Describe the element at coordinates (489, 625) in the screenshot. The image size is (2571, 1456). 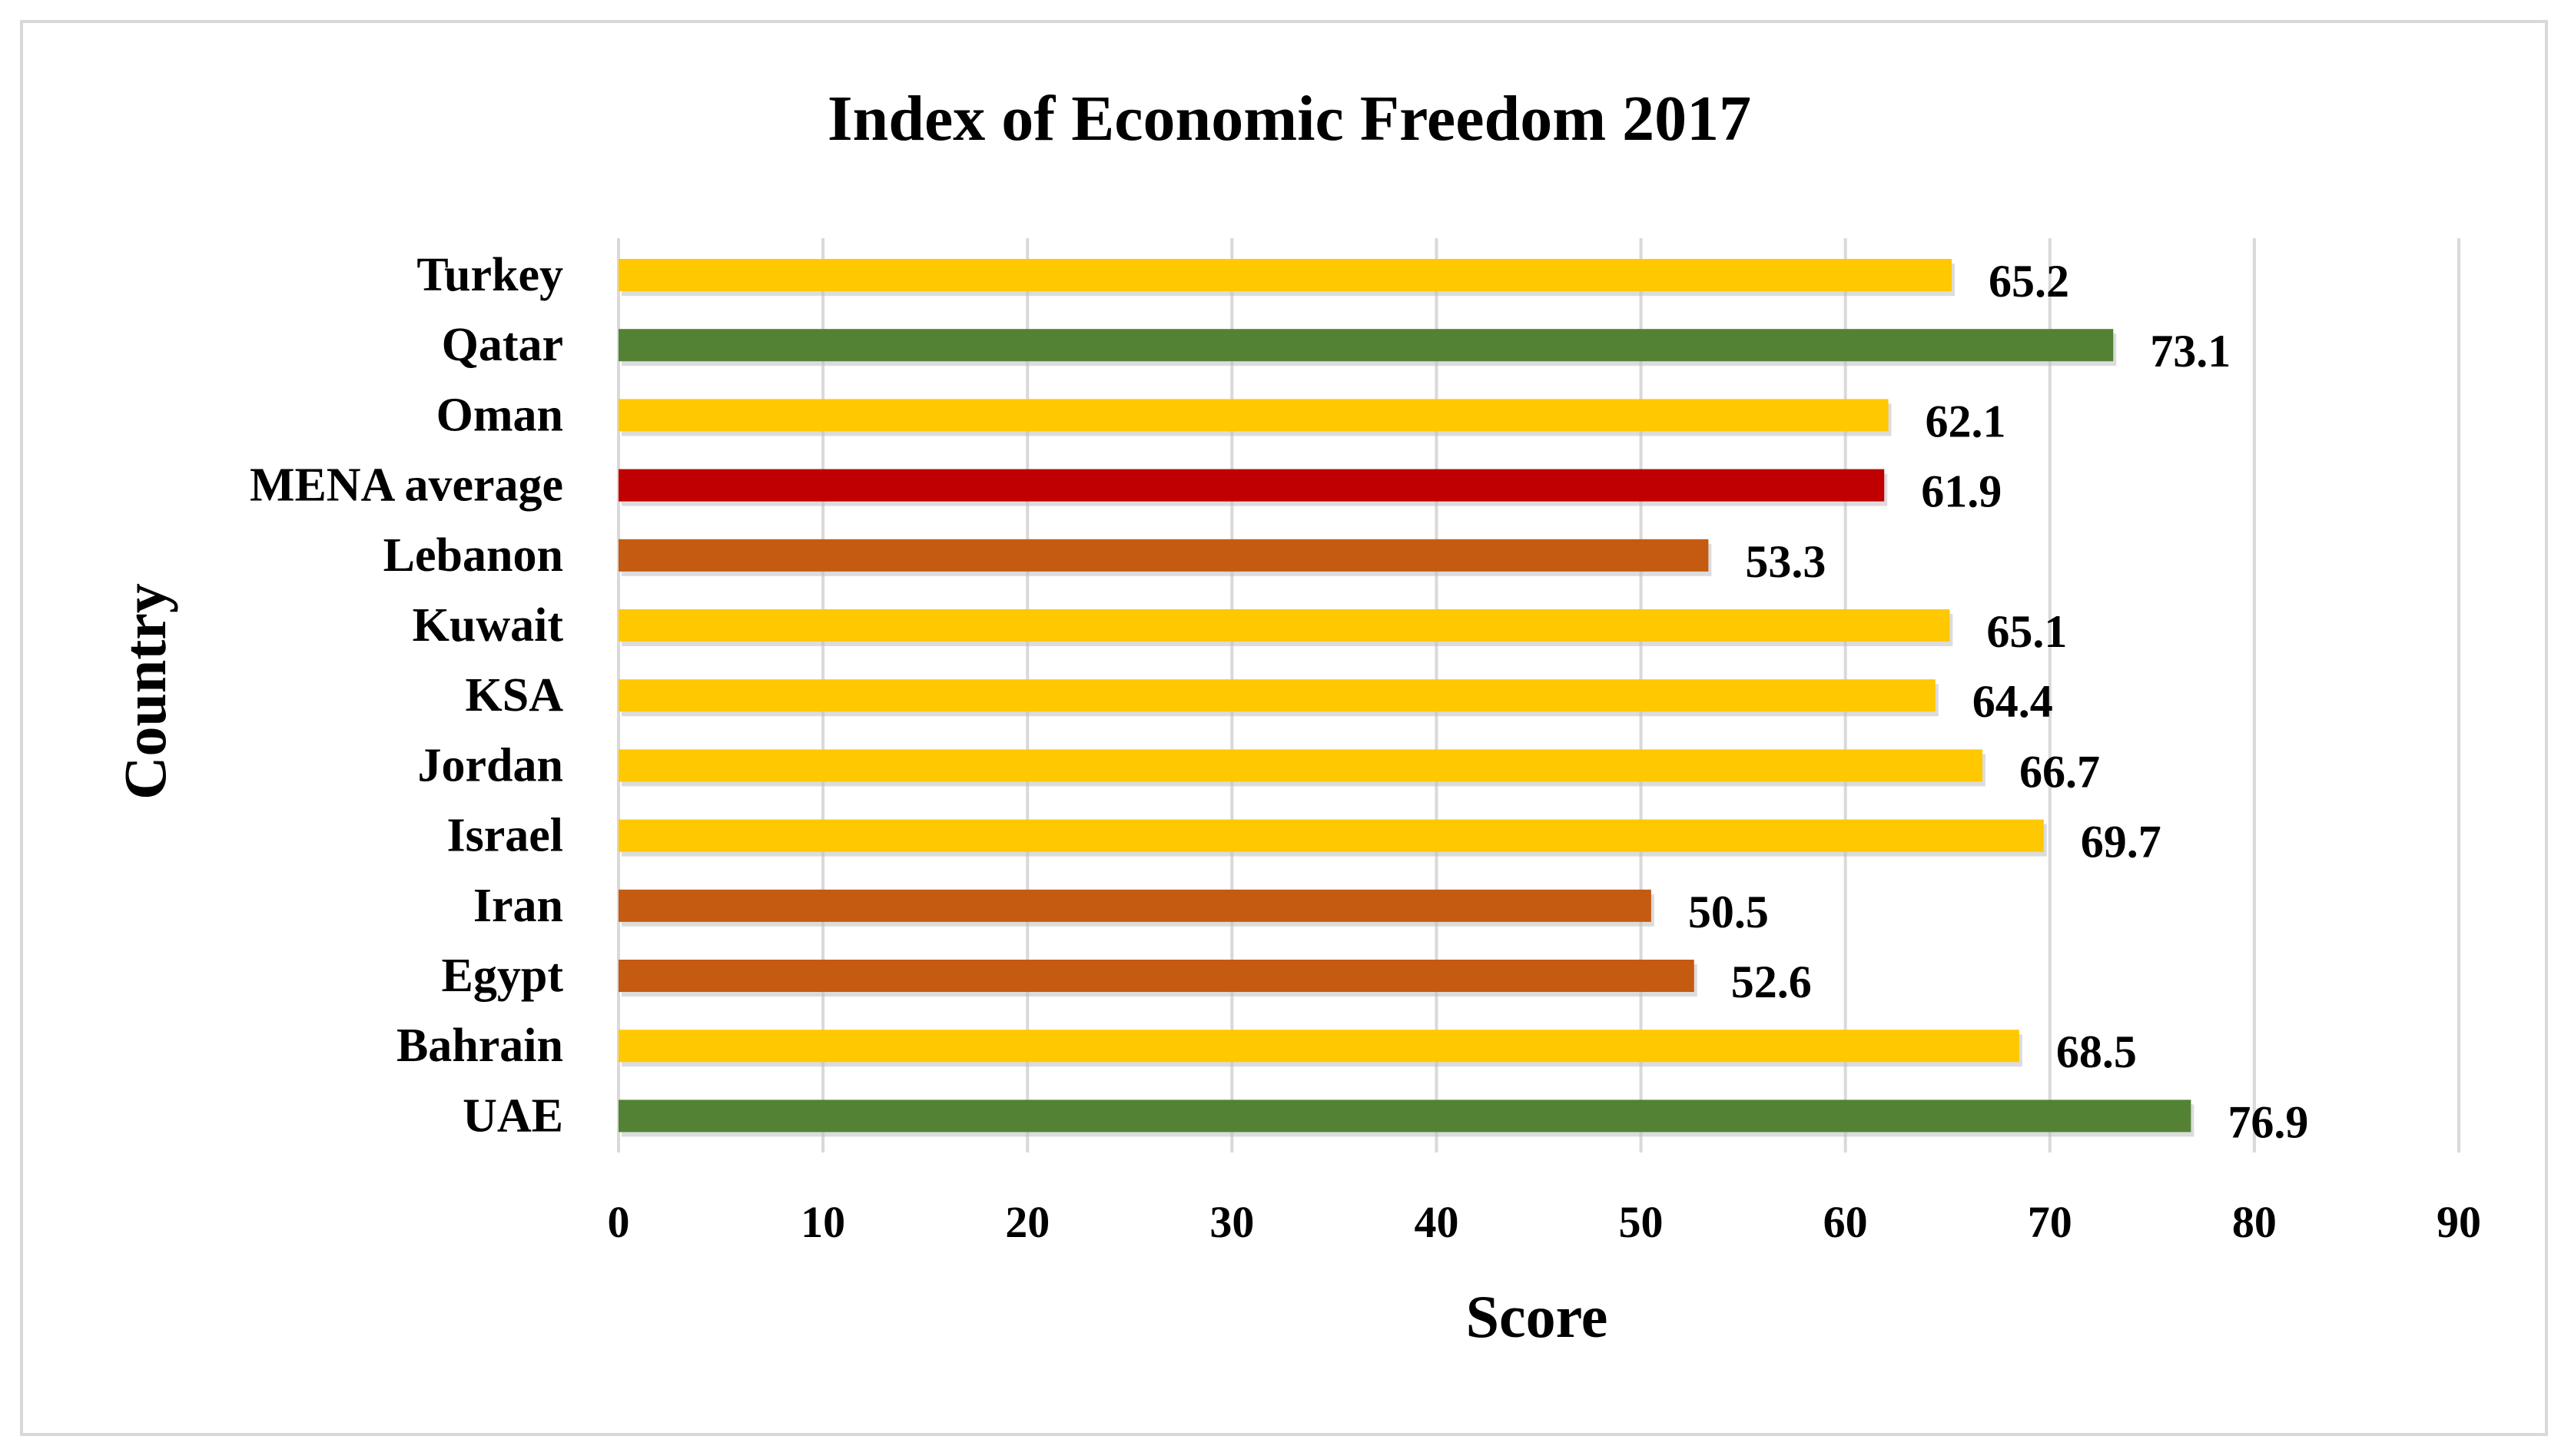
I see `category-label: Kuwait` at that location.